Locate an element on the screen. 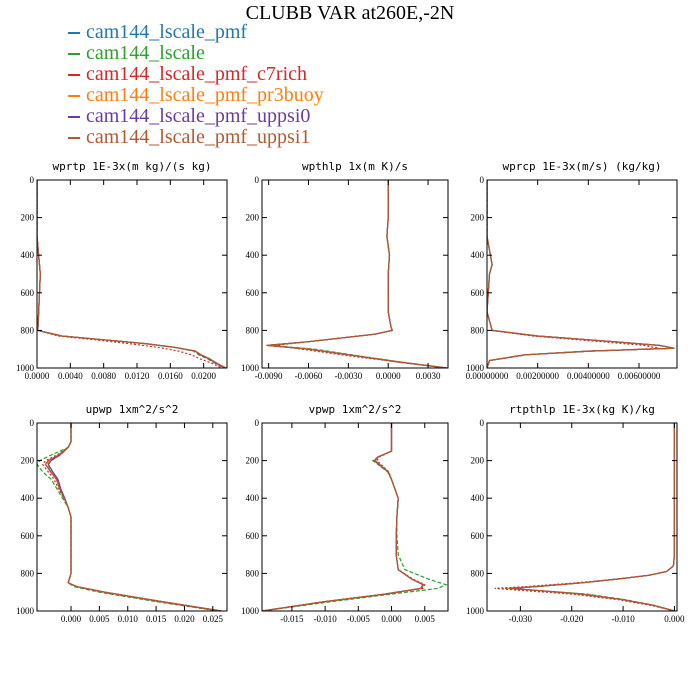 This screenshot has height=700, width=700. x-tick-label: 0.0160 is located at coordinates (170, 376).